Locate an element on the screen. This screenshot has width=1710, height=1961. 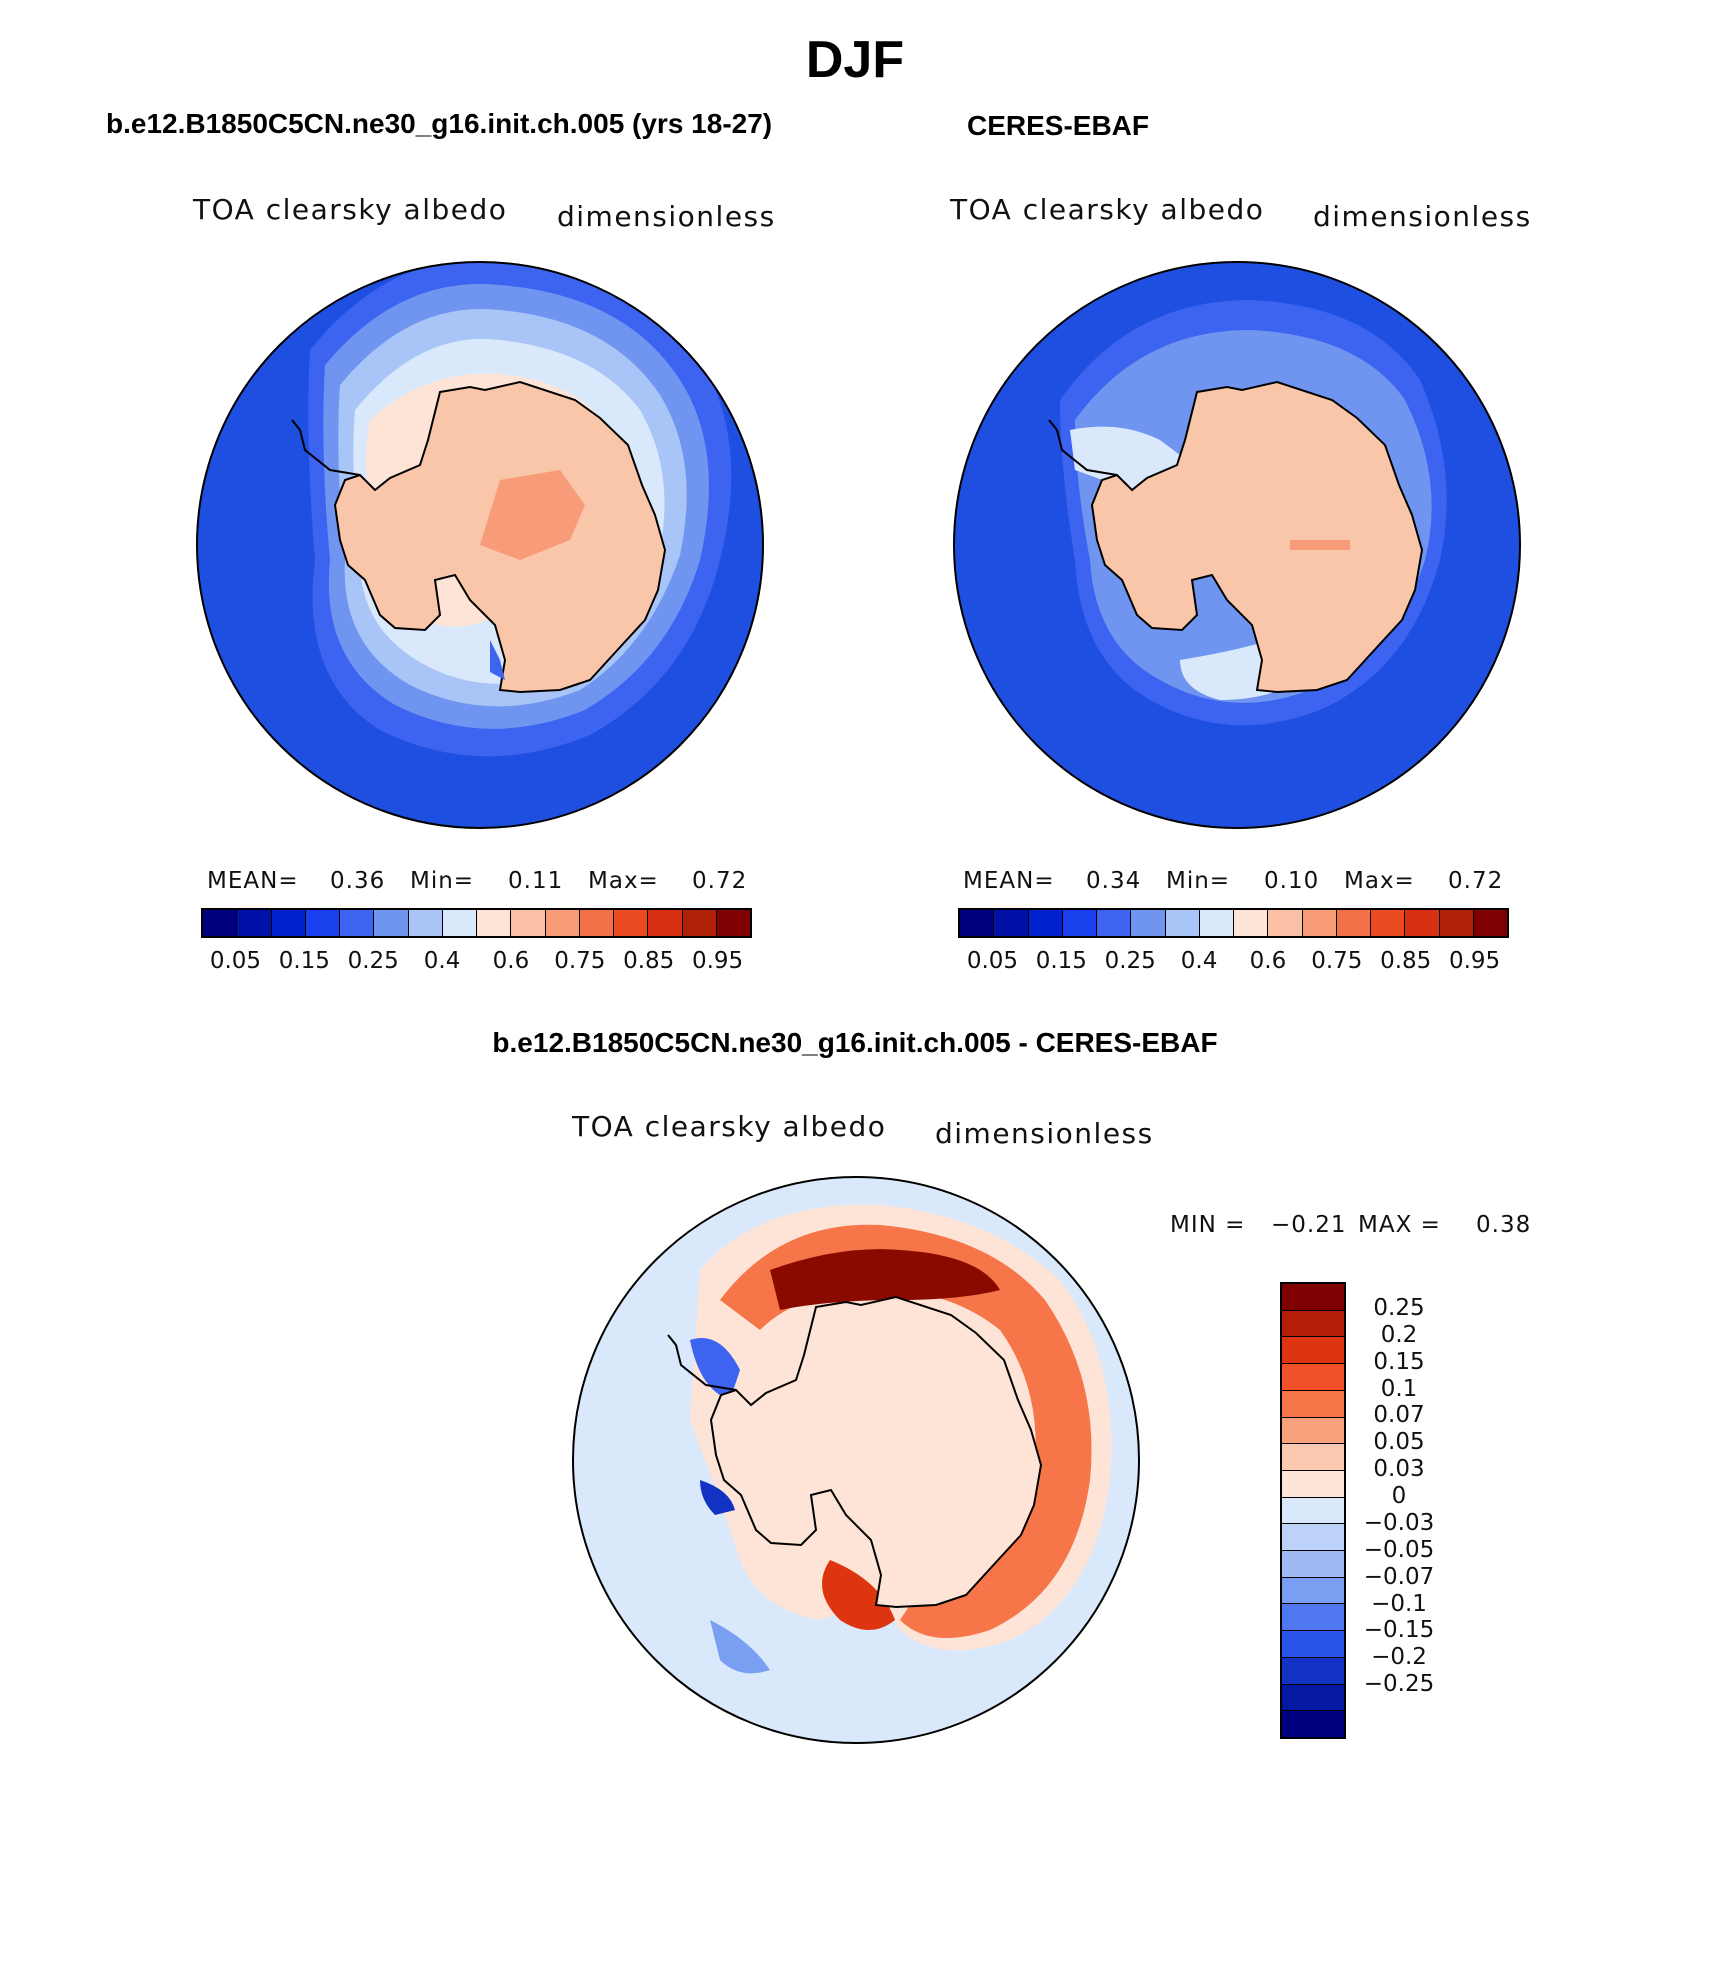
diff-min-value: −0.21 is located at coordinates (1309, 1225).